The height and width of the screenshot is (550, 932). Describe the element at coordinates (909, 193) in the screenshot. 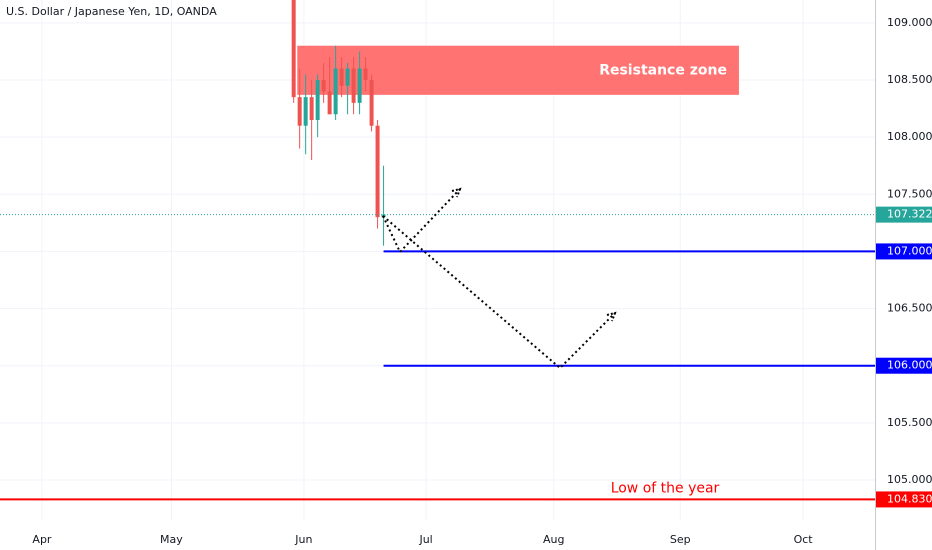

I see `y-tick-label: 107.500` at that location.